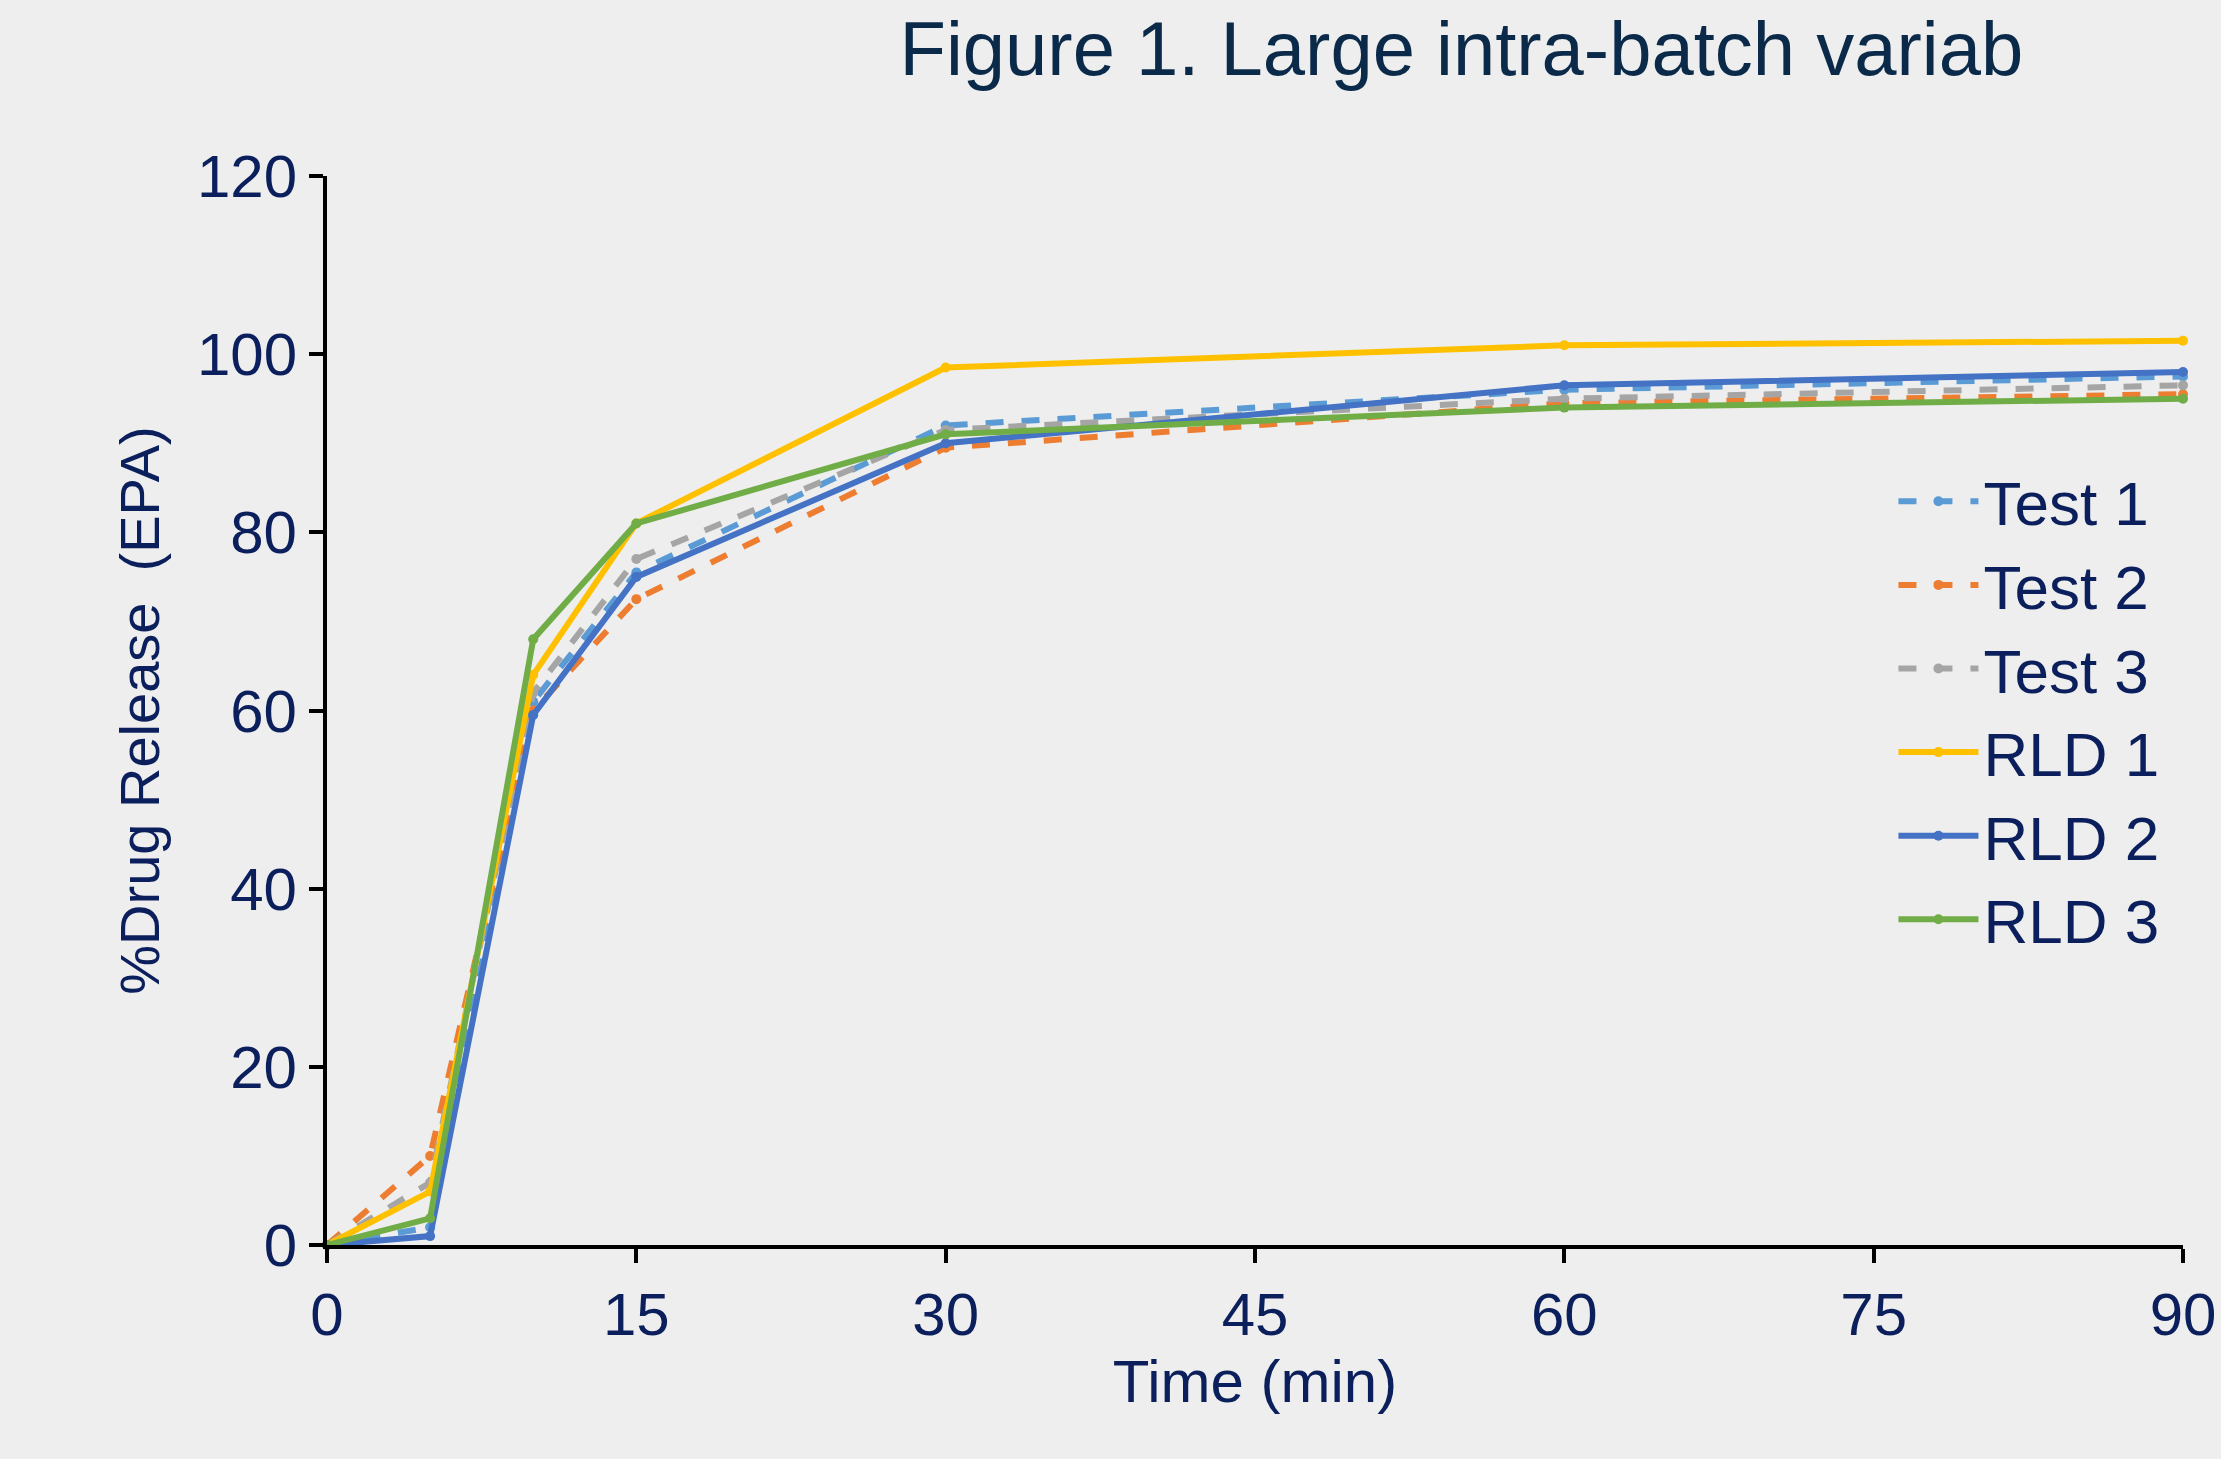 The width and height of the screenshot is (2221, 1459). I want to click on x-tick-label: 75, so click(1874, 1314).